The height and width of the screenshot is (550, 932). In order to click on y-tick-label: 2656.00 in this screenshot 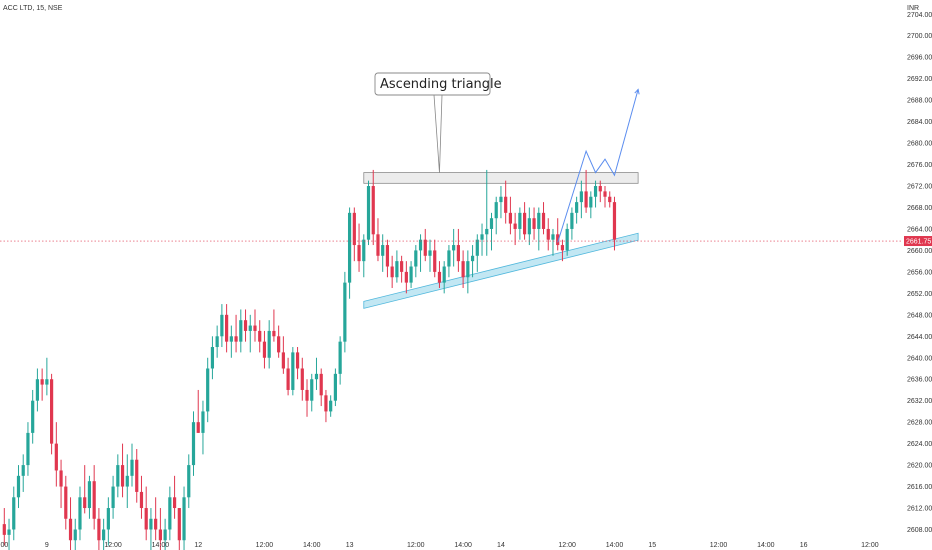, I will do `click(919, 272)`.